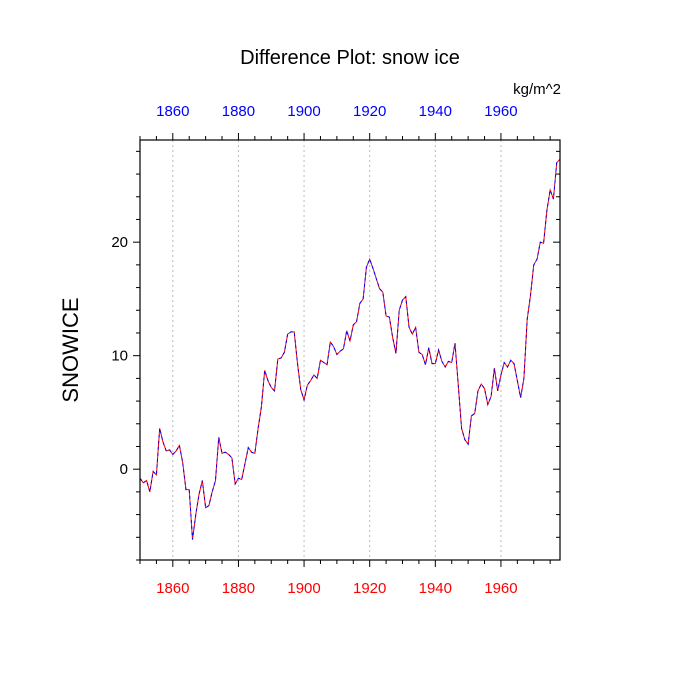 This screenshot has width=700, height=700. I want to click on x-tick-label-bottom: 1900, so click(303, 588).